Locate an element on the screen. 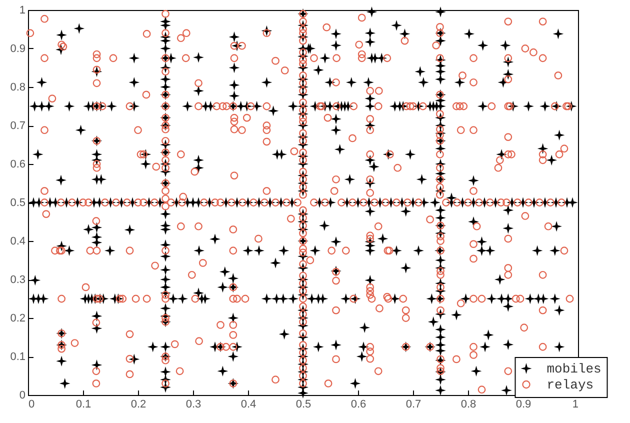  x-tick-label: 0.7 is located at coordinates (414, 404).